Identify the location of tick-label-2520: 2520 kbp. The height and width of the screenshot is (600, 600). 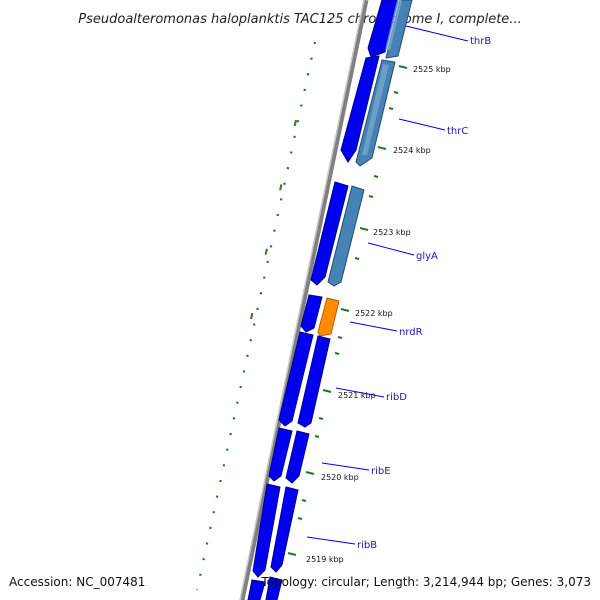
(340, 477).